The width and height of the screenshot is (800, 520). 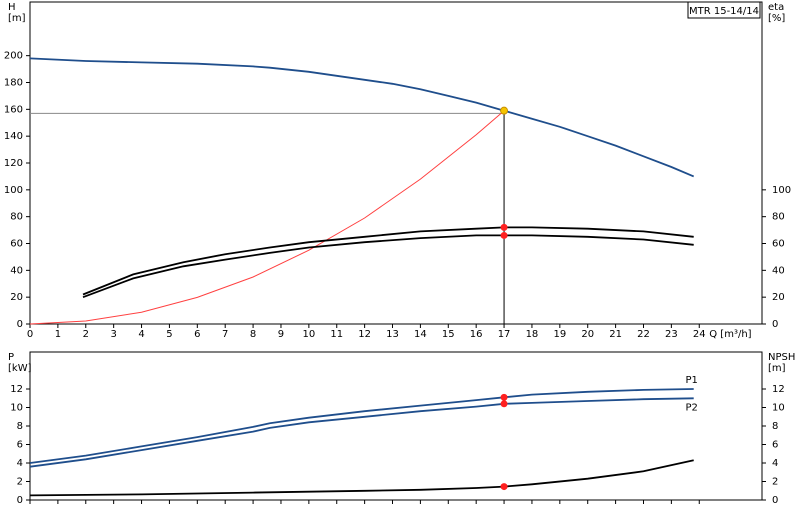 I want to click on title-box, so click(x=724, y=10).